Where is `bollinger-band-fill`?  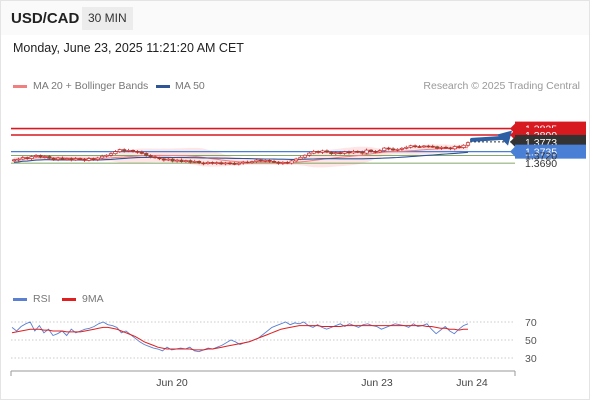
bollinger-band-fill is located at coordinates (241, 156).